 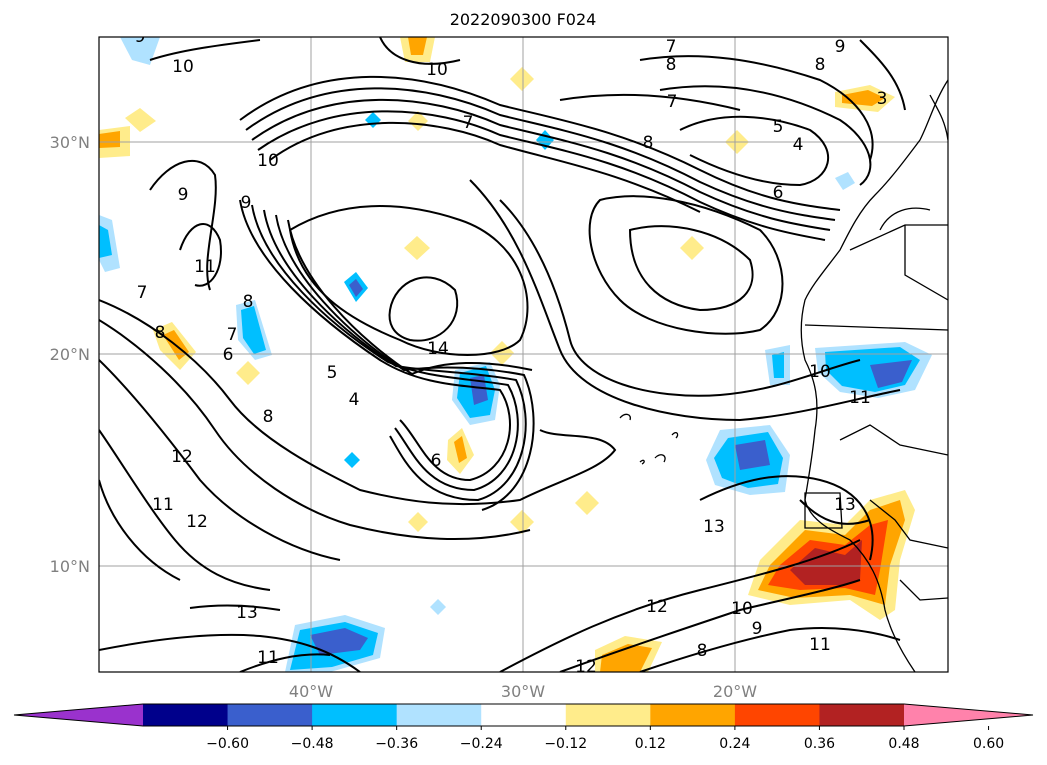 I want to click on colorbar-tick-label: −0.60, so click(x=227, y=744).